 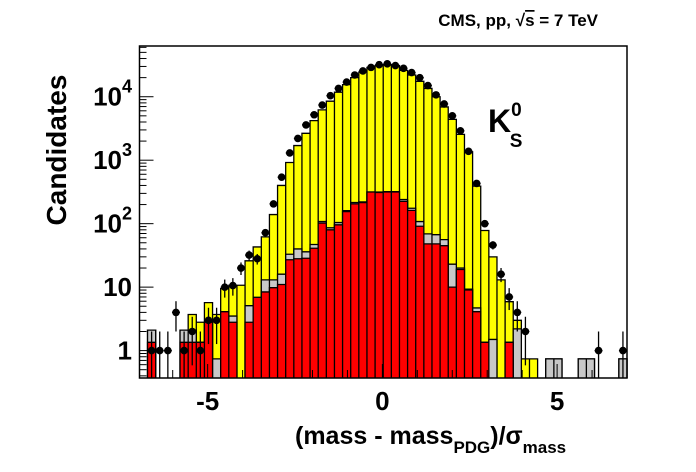 I want to click on y-tick-label: 10², so click(x=112, y=221).